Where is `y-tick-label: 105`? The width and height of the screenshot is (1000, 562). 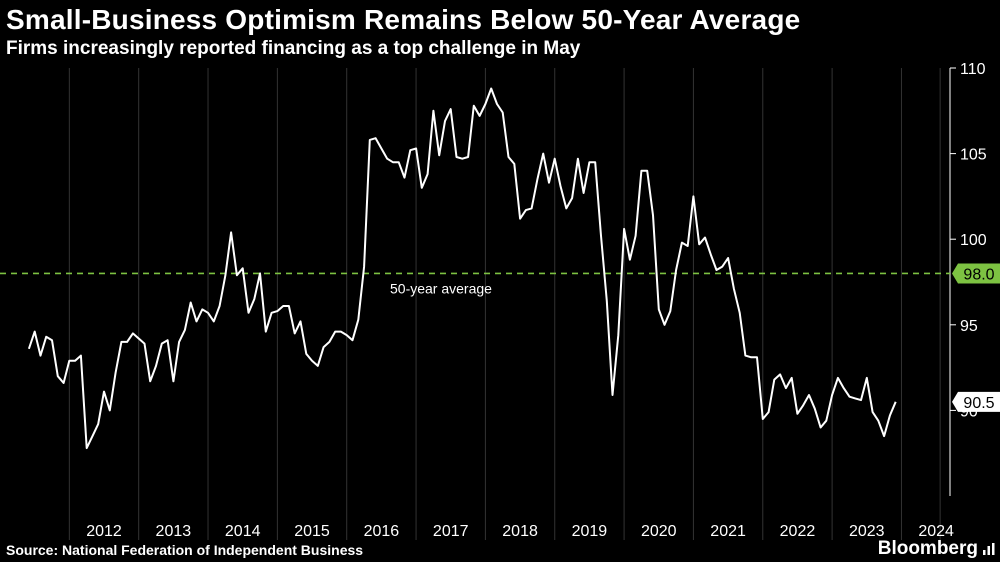 y-tick-label: 105 is located at coordinates (973, 155).